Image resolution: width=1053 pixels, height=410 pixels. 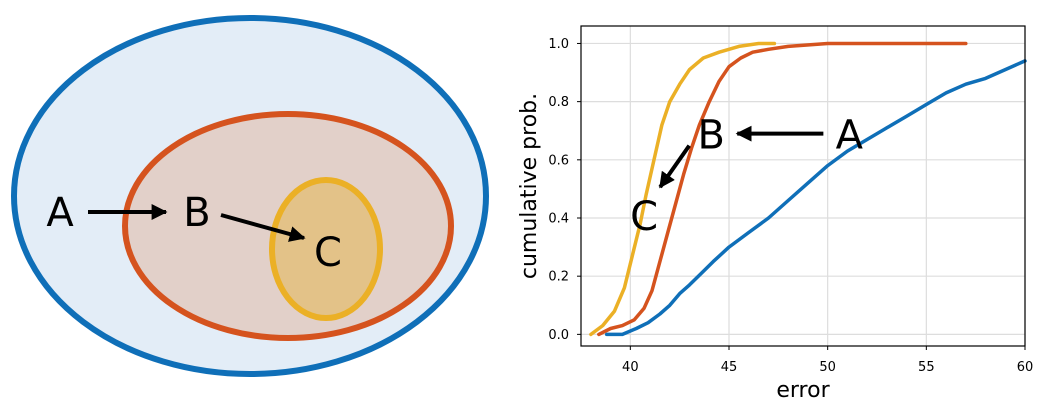 I want to click on diagram-label-a: A, so click(x=60, y=213).